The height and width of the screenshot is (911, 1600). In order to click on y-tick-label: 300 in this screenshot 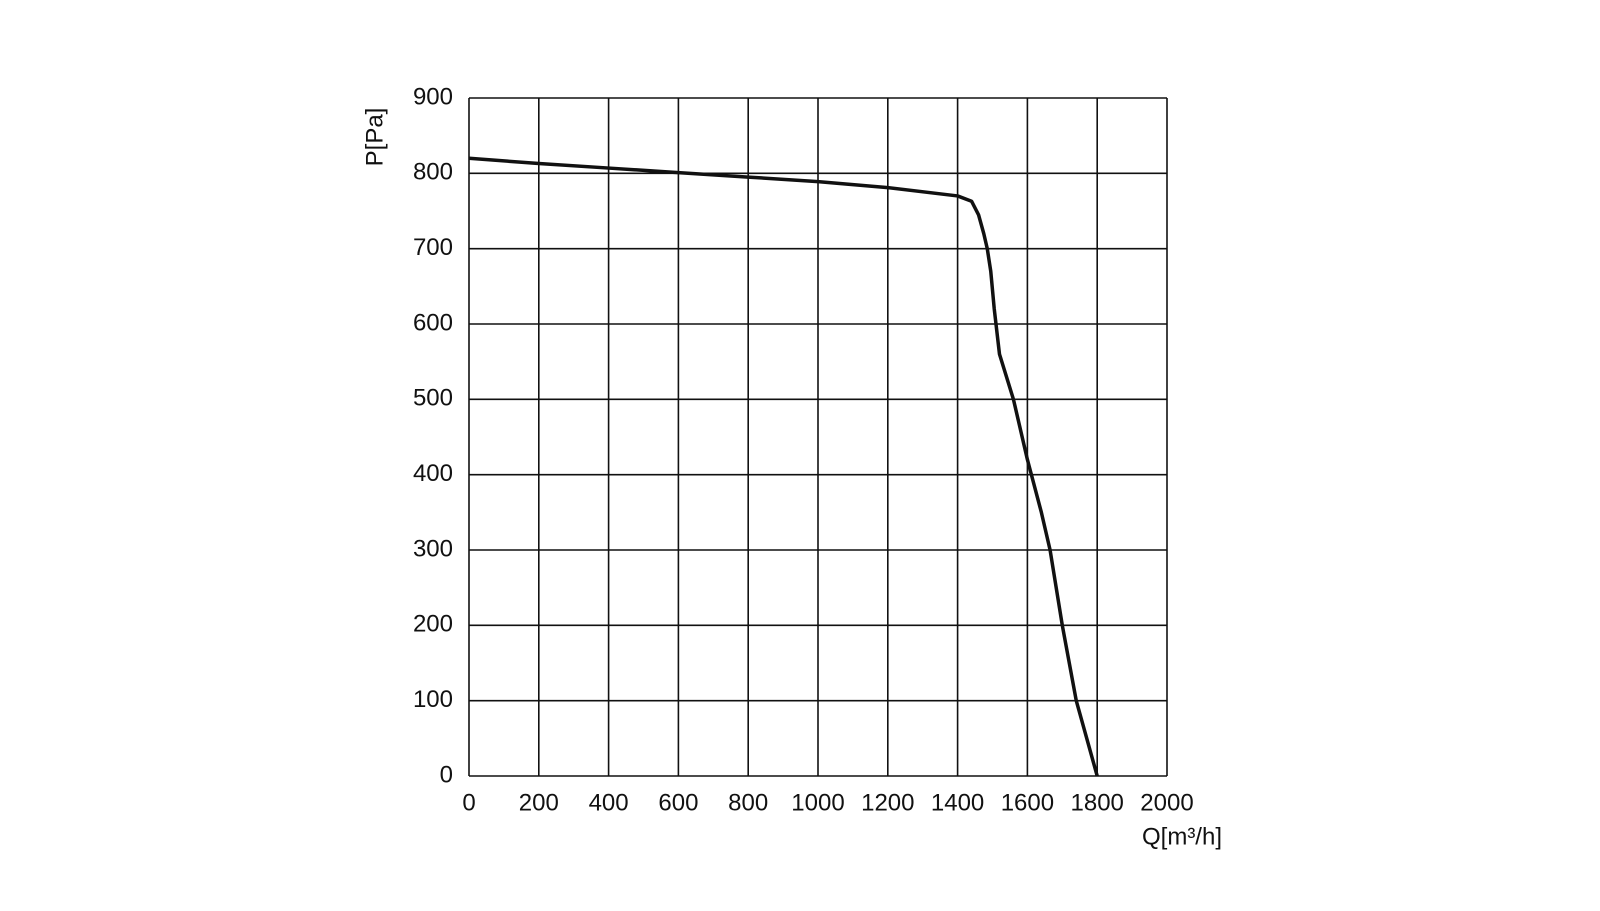, I will do `click(433, 548)`.